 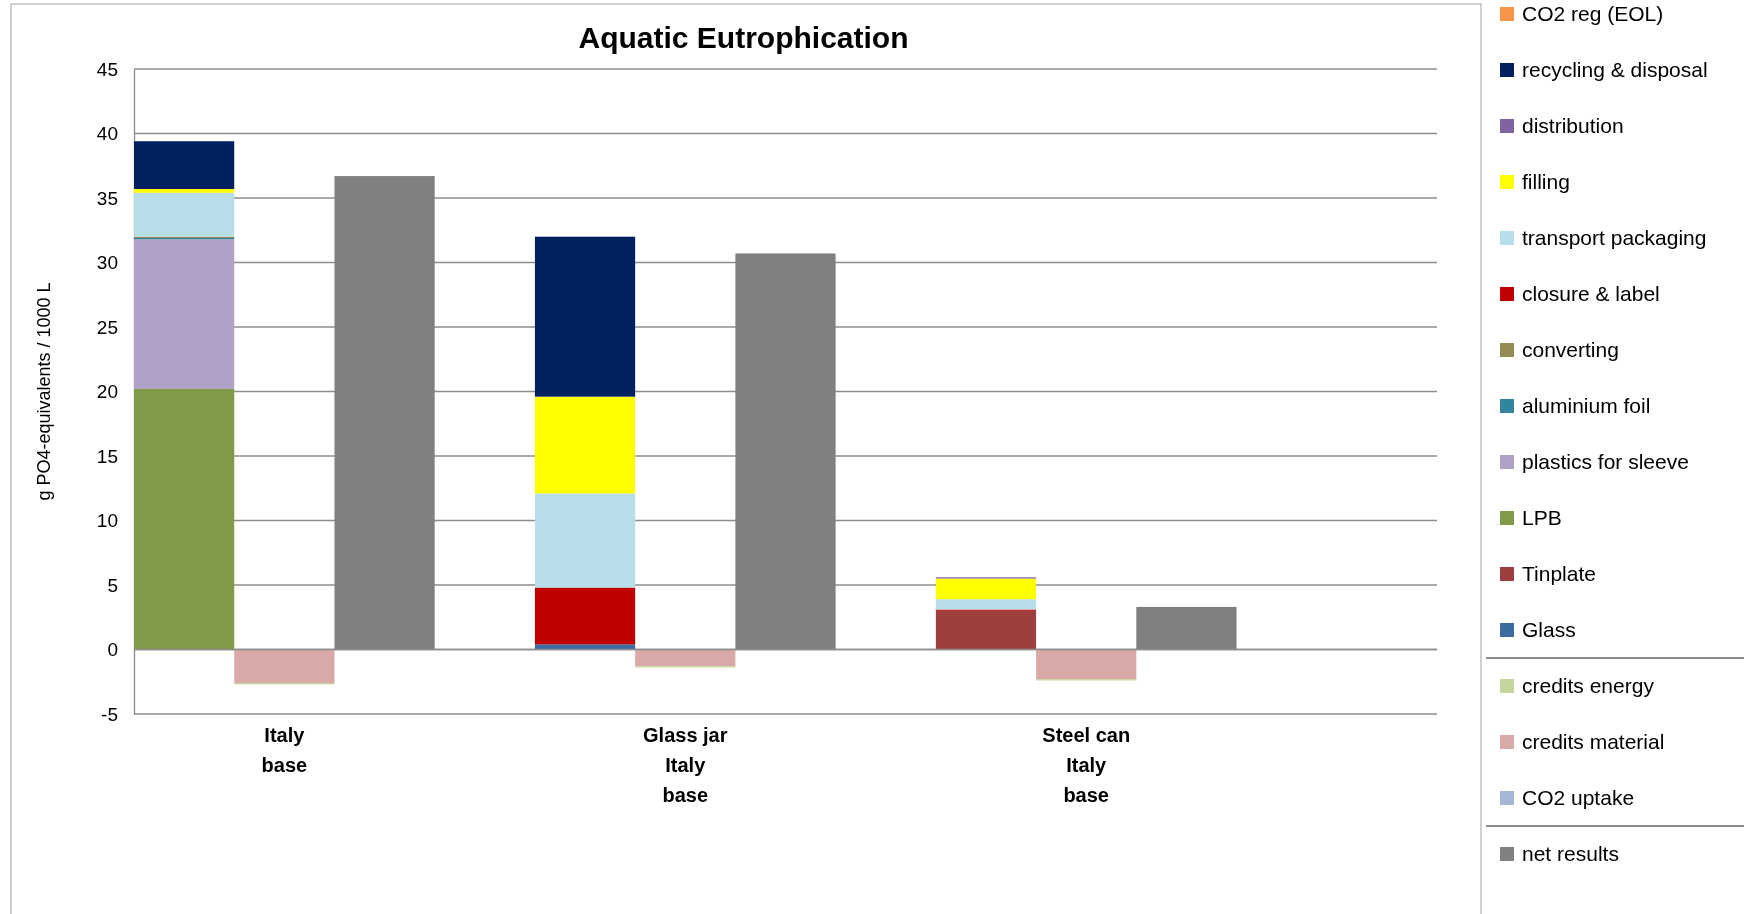 I want to click on chart-title: Aquatic Eutrophication, so click(x=743, y=37).